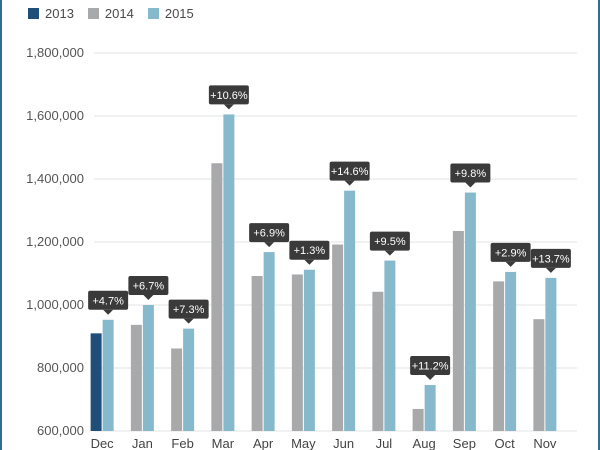 This screenshot has height=450, width=600. Describe the element at coordinates (384, 443) in the screenshot. I see `x-tick-label: Jul` at that location.